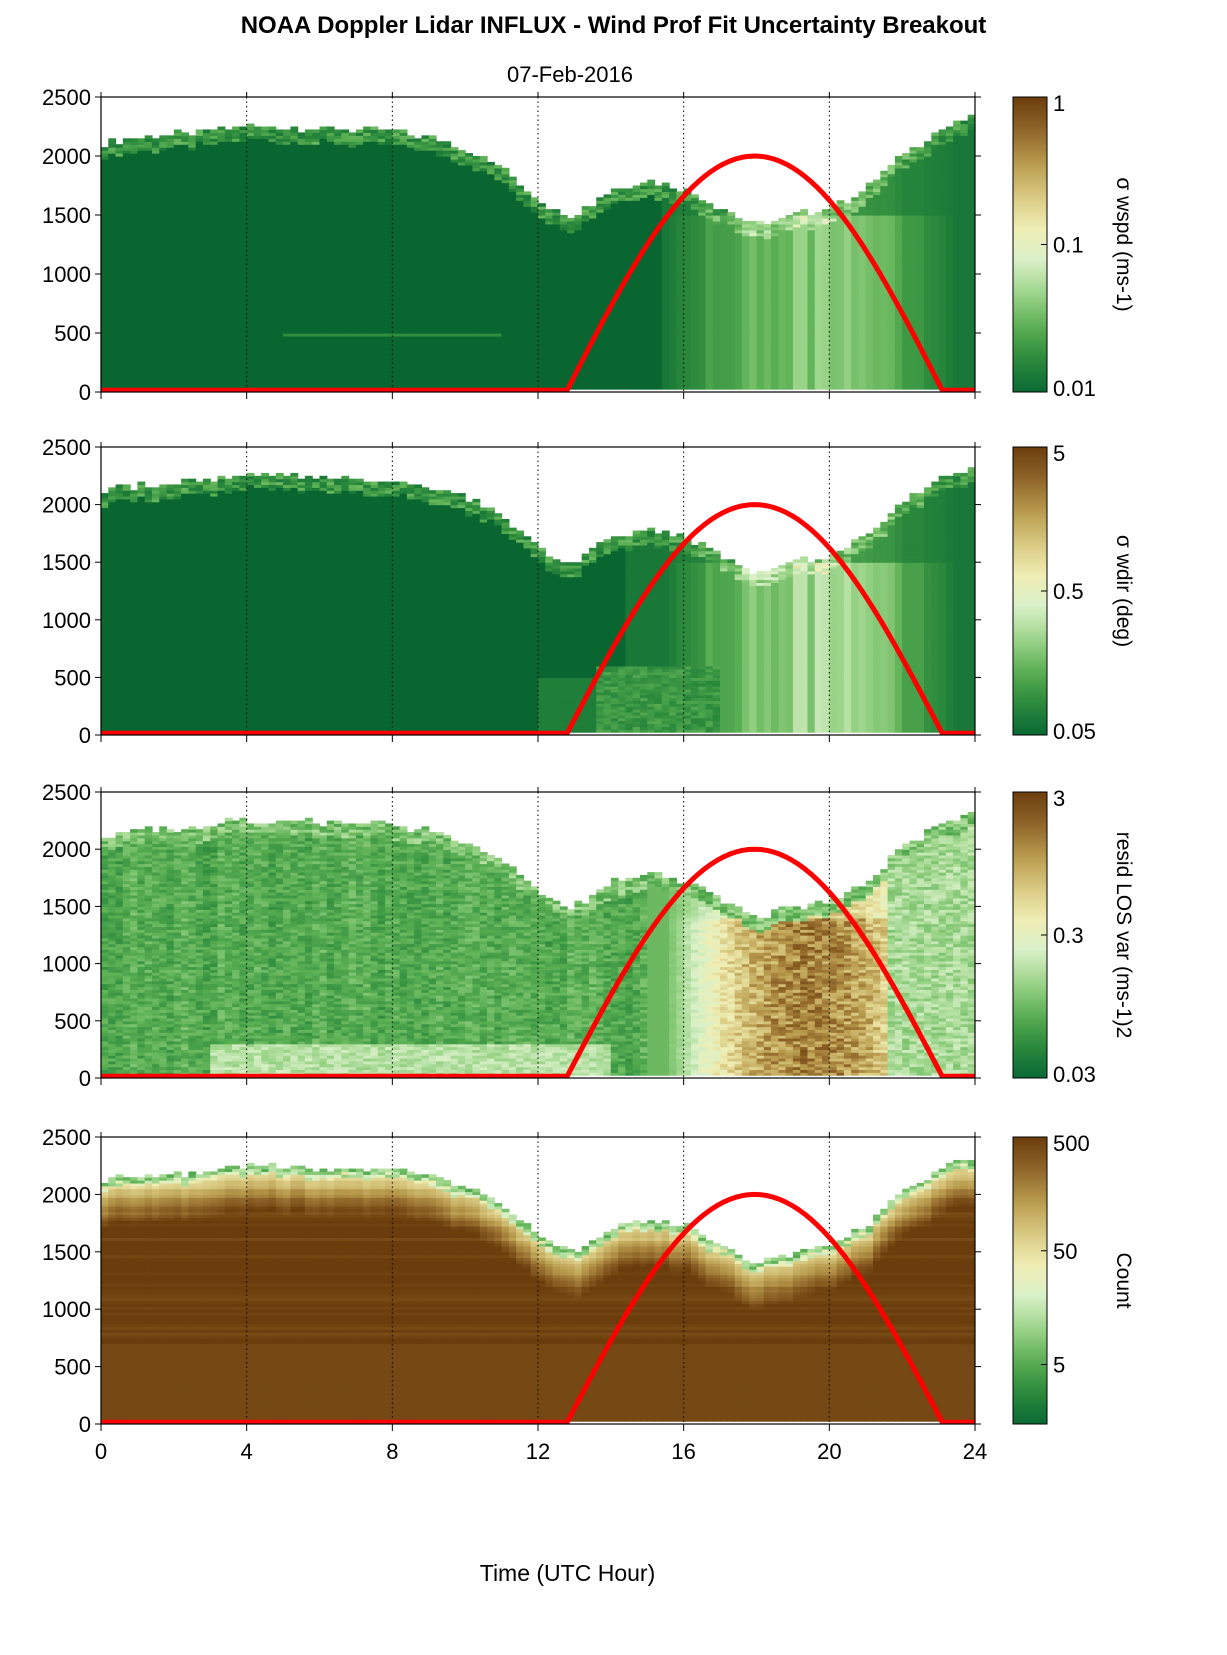 The image size is (1227, 1655). What do you see at coordinates (567, 1573) in the screenshot?
I see `x-axis-label: Time (UTC Hour)` at bounding box center [567, 1573].